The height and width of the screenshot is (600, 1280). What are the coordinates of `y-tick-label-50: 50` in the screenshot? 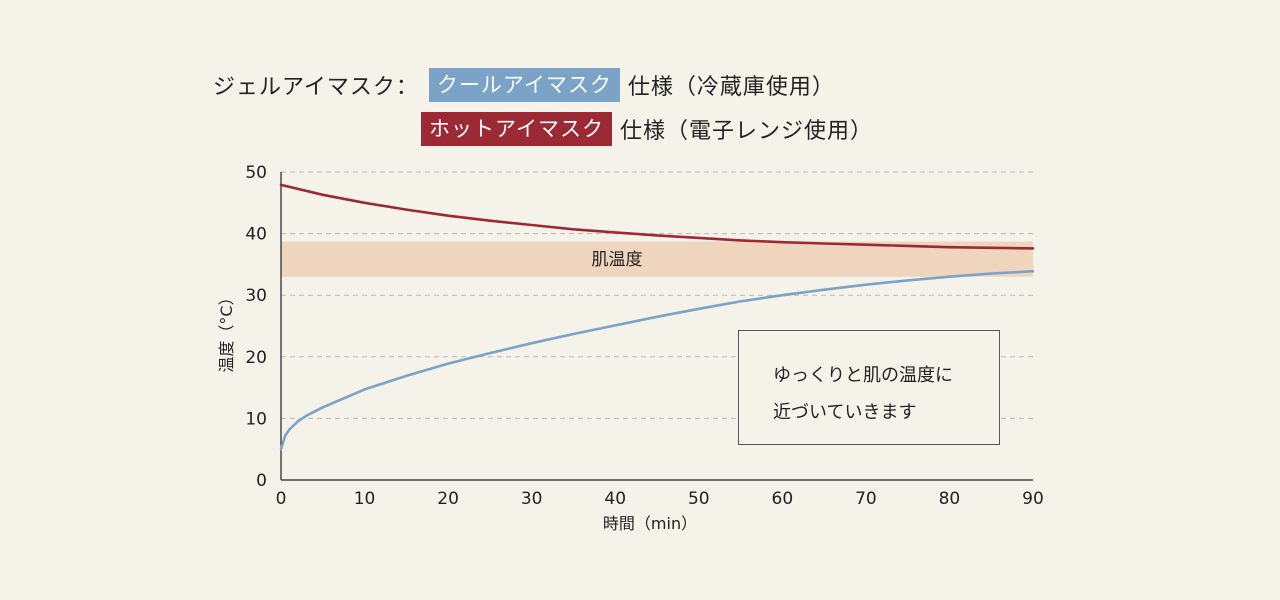 It's located at (256, 173).